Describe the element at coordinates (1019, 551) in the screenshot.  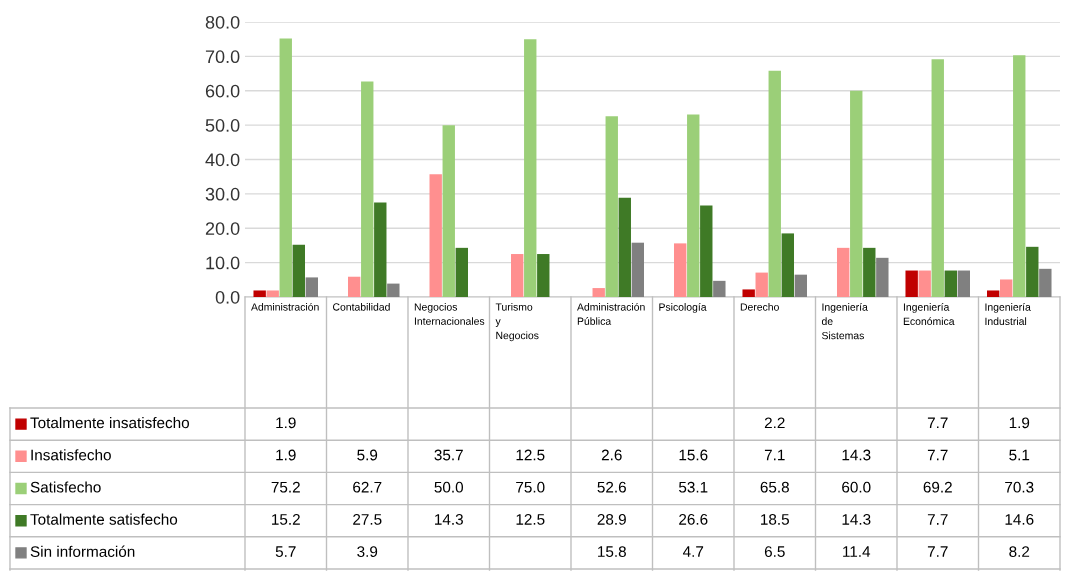
I see `data-label: 8.2` at that location.